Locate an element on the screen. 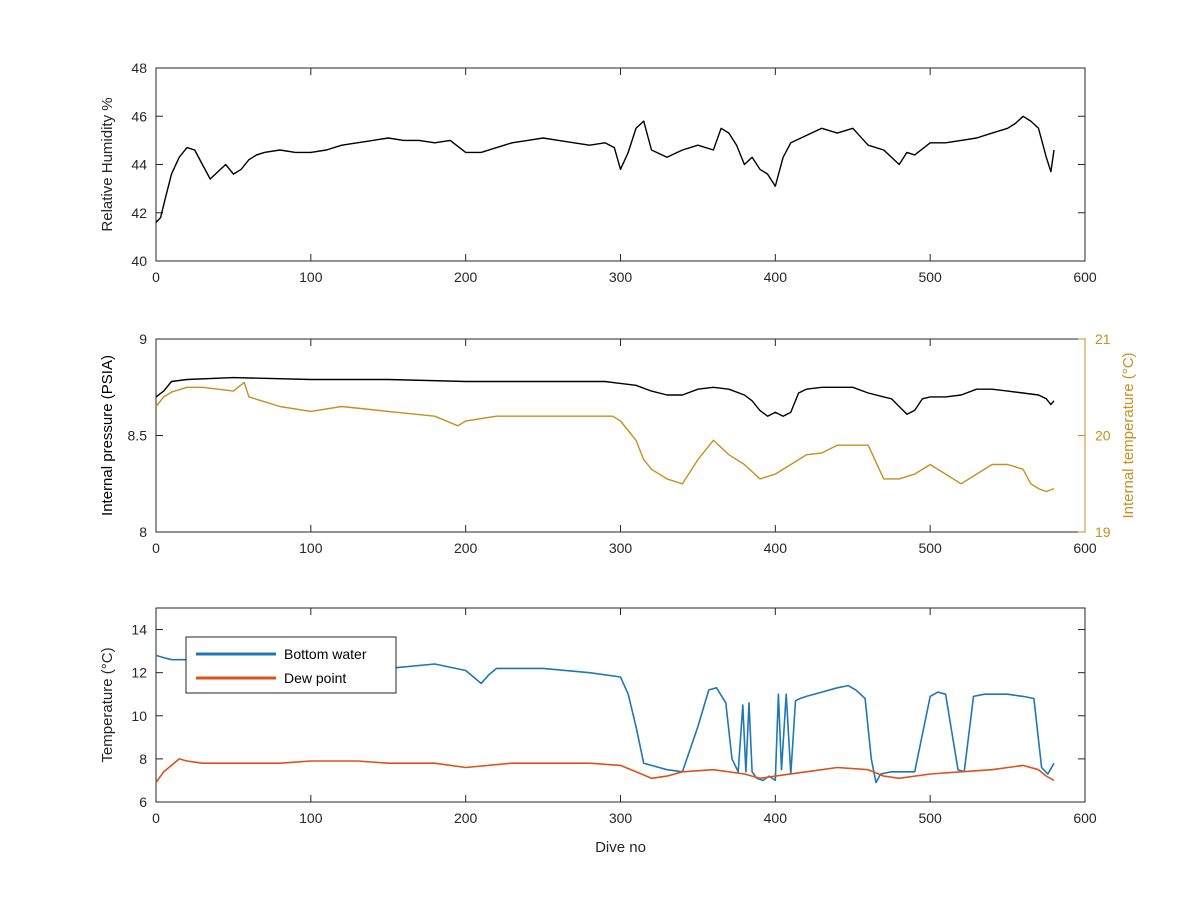 The width and height of the screenshot is (1200, 900). y-tick-label: 46 is located at coordinates (139, 116).